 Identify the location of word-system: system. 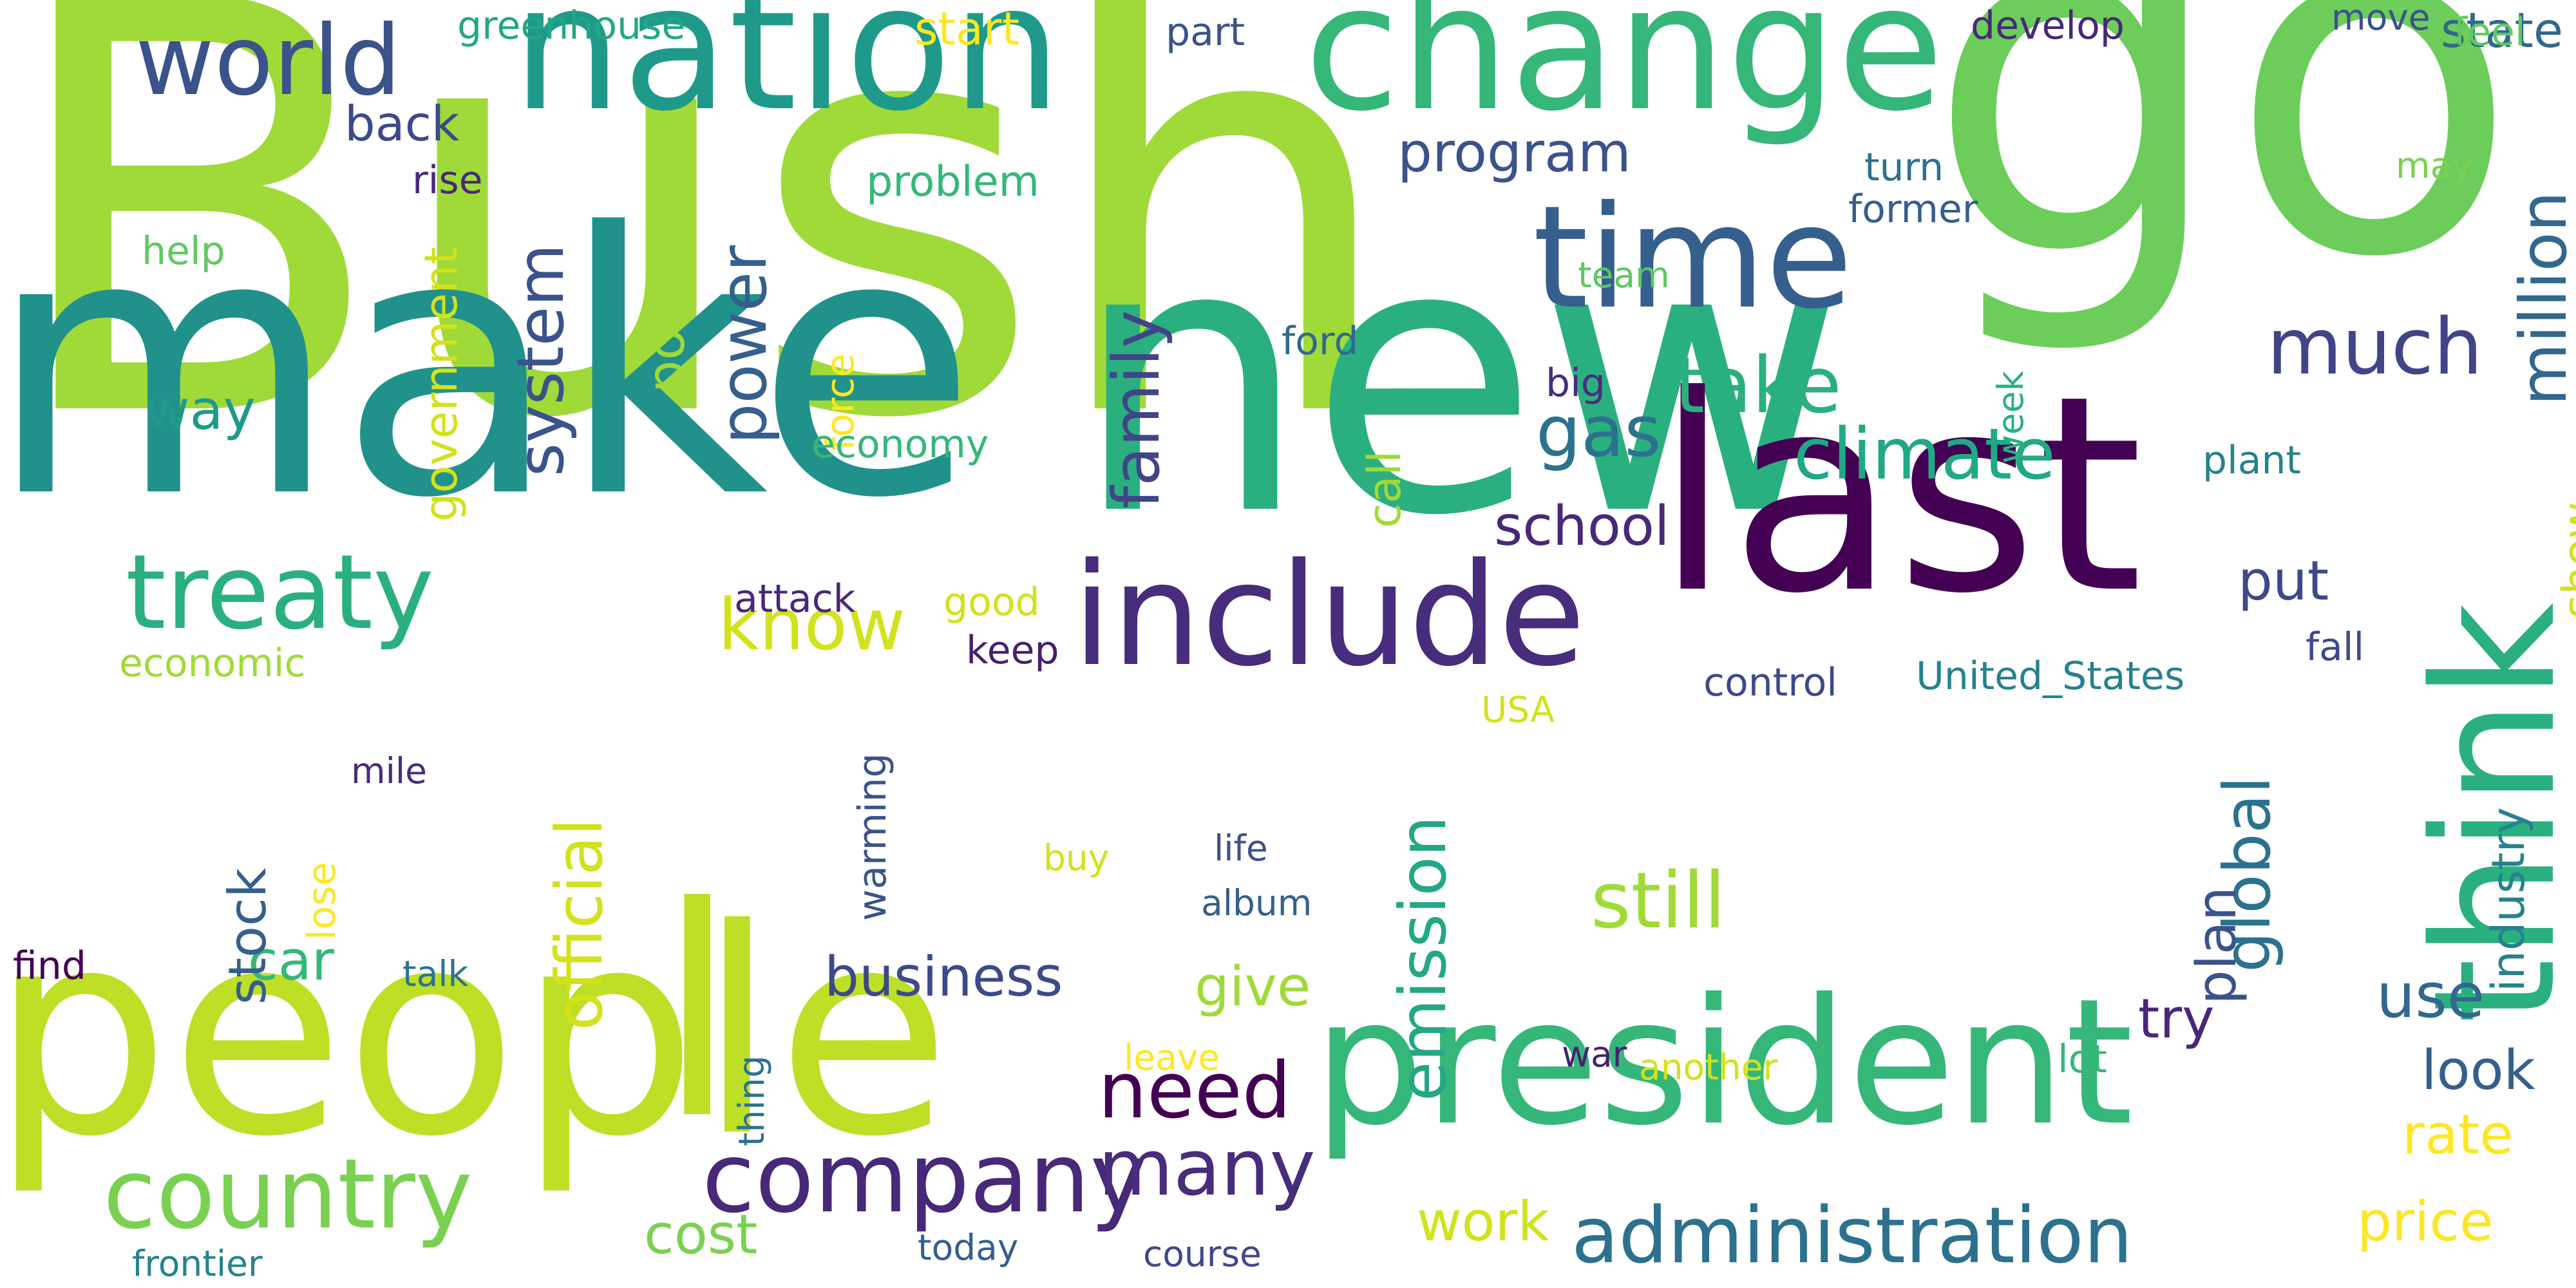
(540, 360).